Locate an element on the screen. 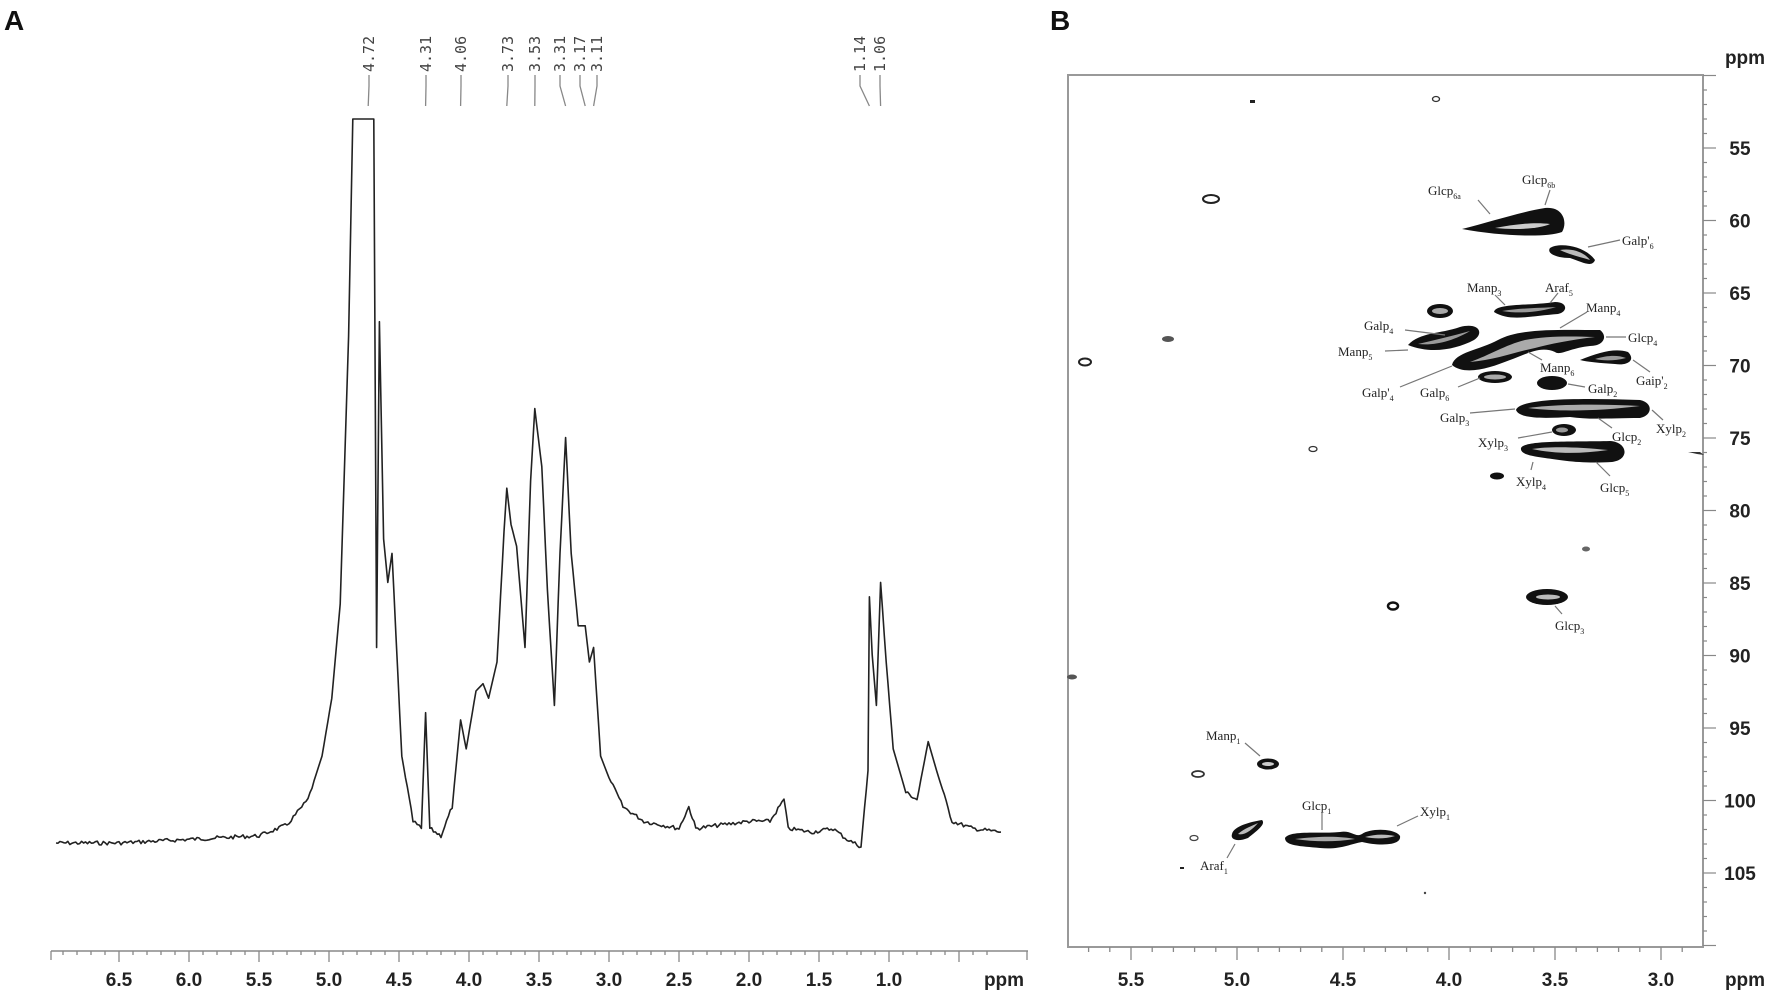 The width and height of the screenshot is (1772, 997). cross-peak-label: Galp3 is located at coordinates (1454, 419).